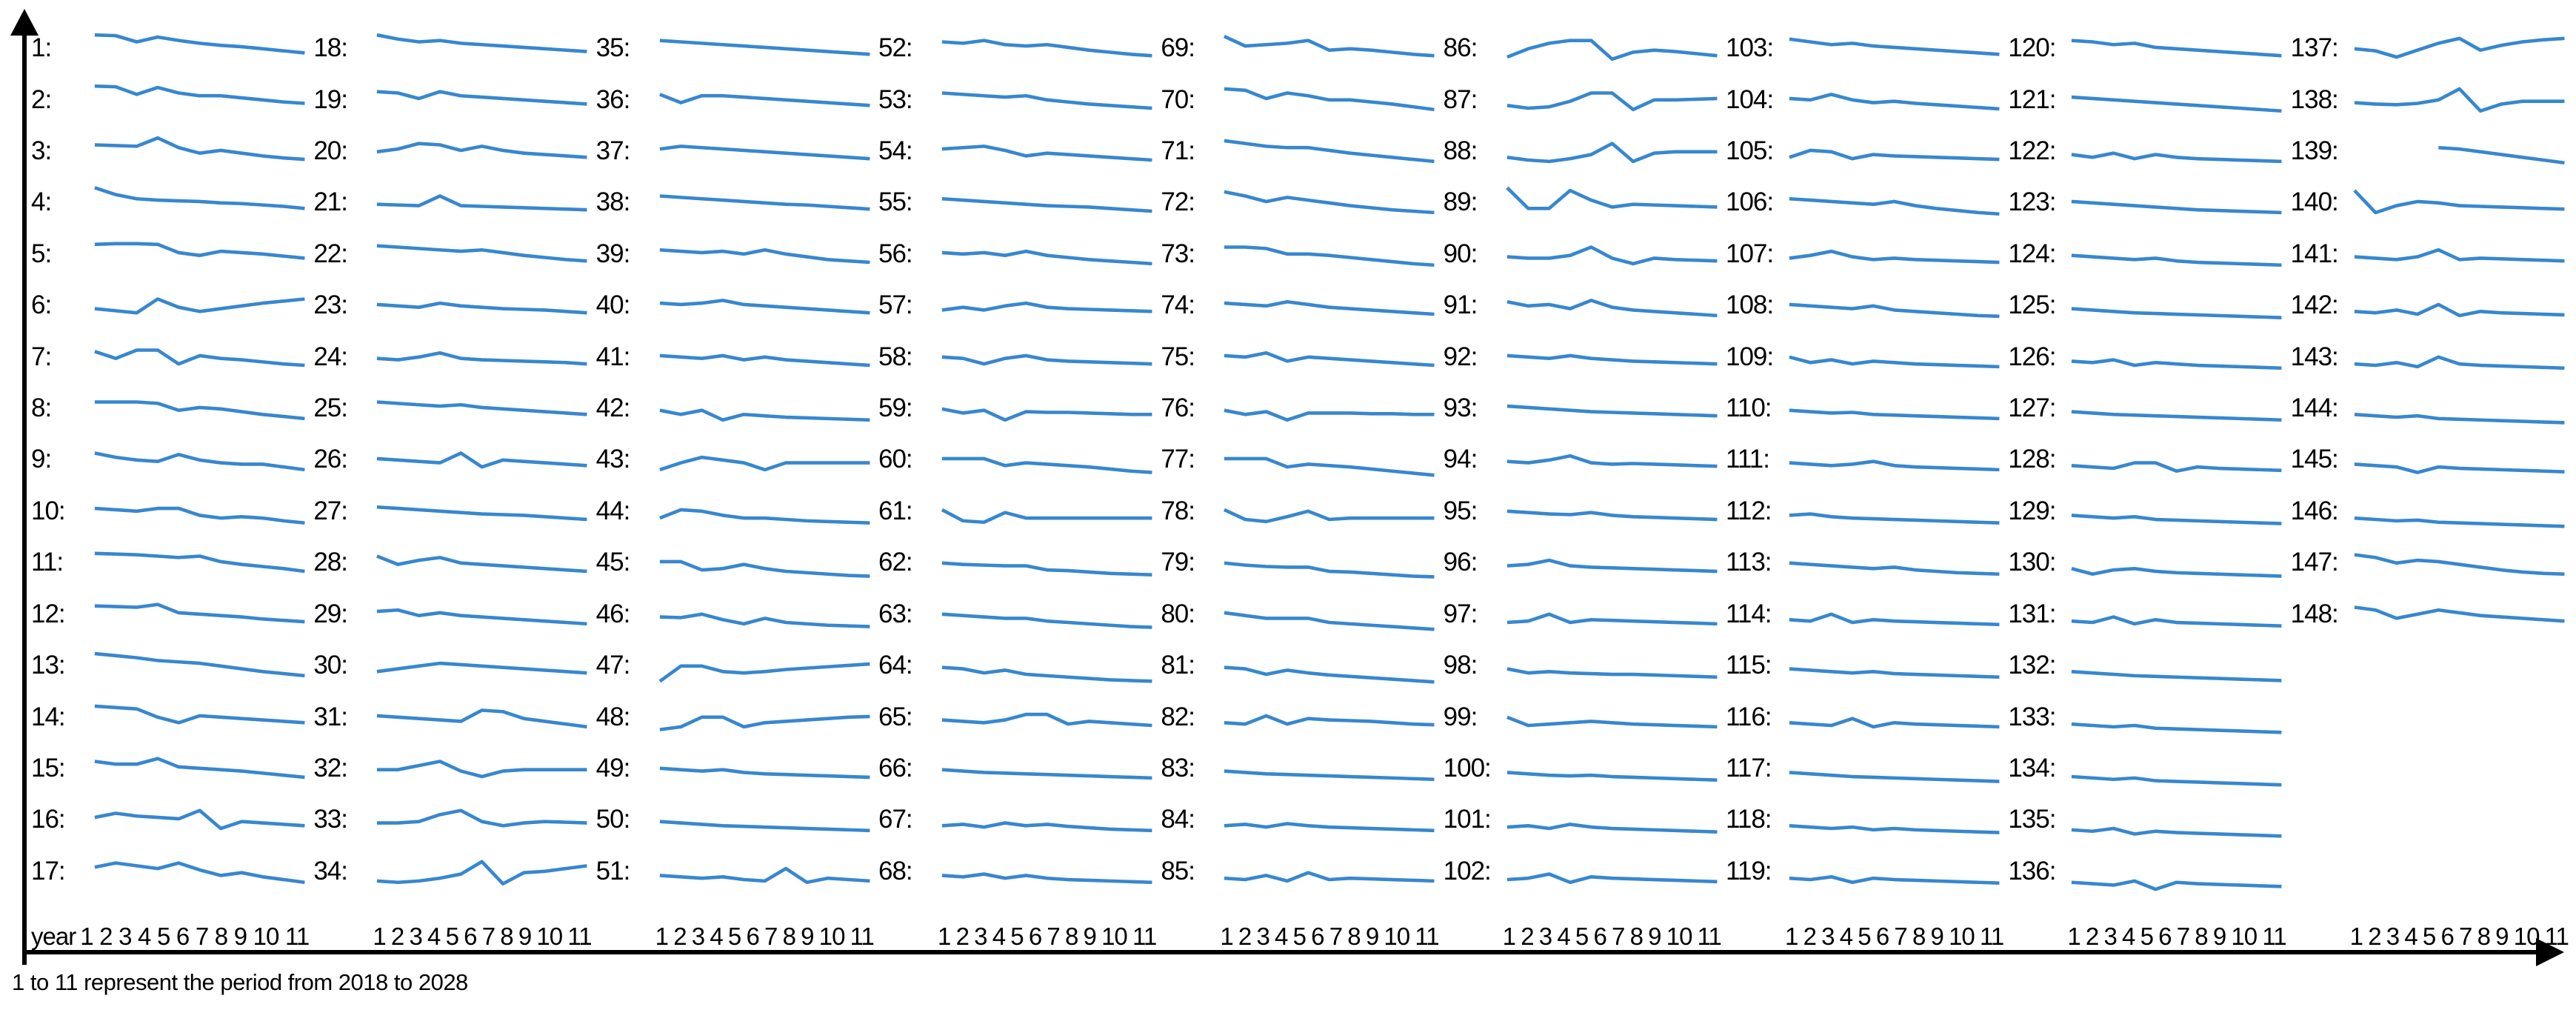  What do you see at coordinates (330, 151) in the screenshot?
I see `series-label: 20:` at bounding box center [330, 151].